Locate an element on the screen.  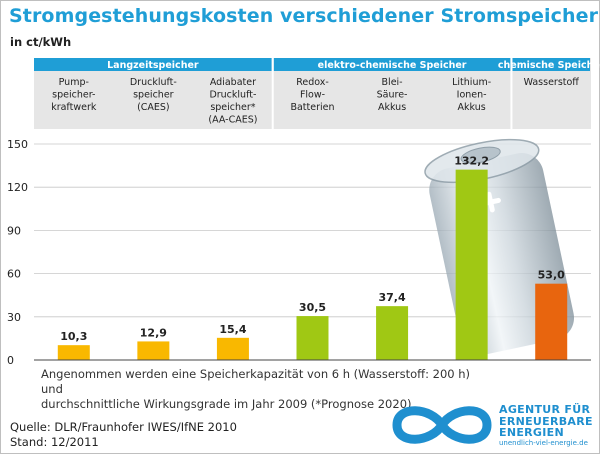
logo-url: unendlich-viel-energie.de is located at coordinates (543, 443).